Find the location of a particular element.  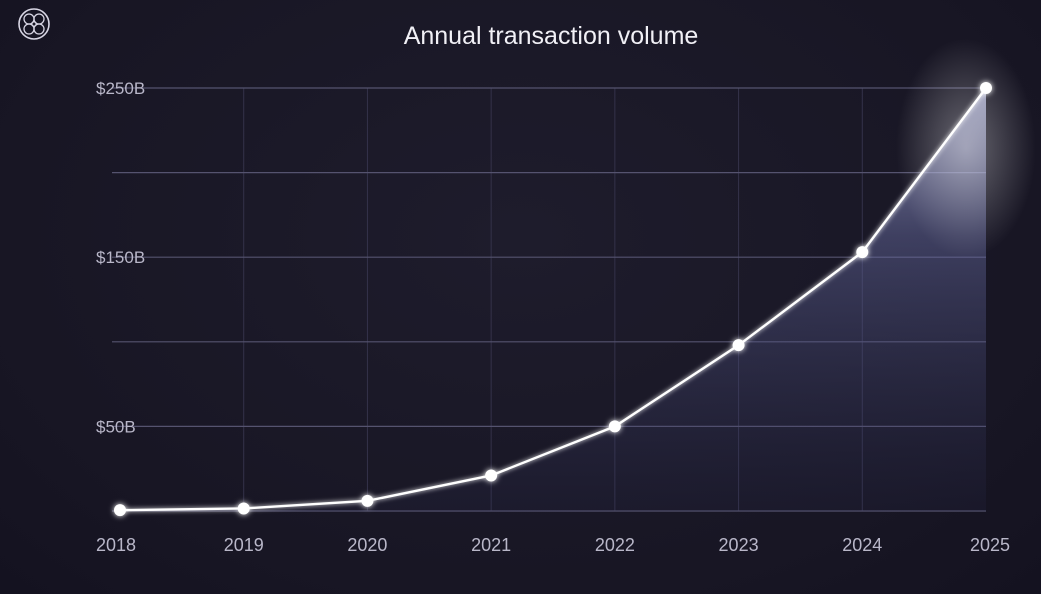

data-point-2018 is located at coordinates (120, 510).